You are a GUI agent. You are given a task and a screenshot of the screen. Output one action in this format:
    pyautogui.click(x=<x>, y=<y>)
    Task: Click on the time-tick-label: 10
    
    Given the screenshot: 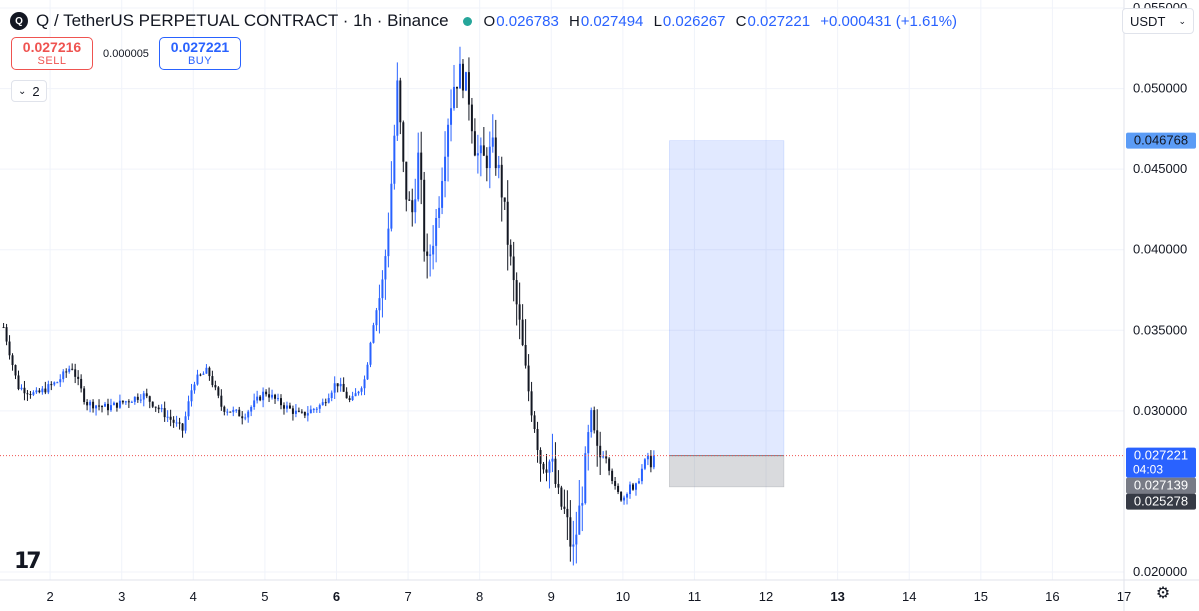 What is the action you would take?
    pyautogui.click(x=623, y=596)
    